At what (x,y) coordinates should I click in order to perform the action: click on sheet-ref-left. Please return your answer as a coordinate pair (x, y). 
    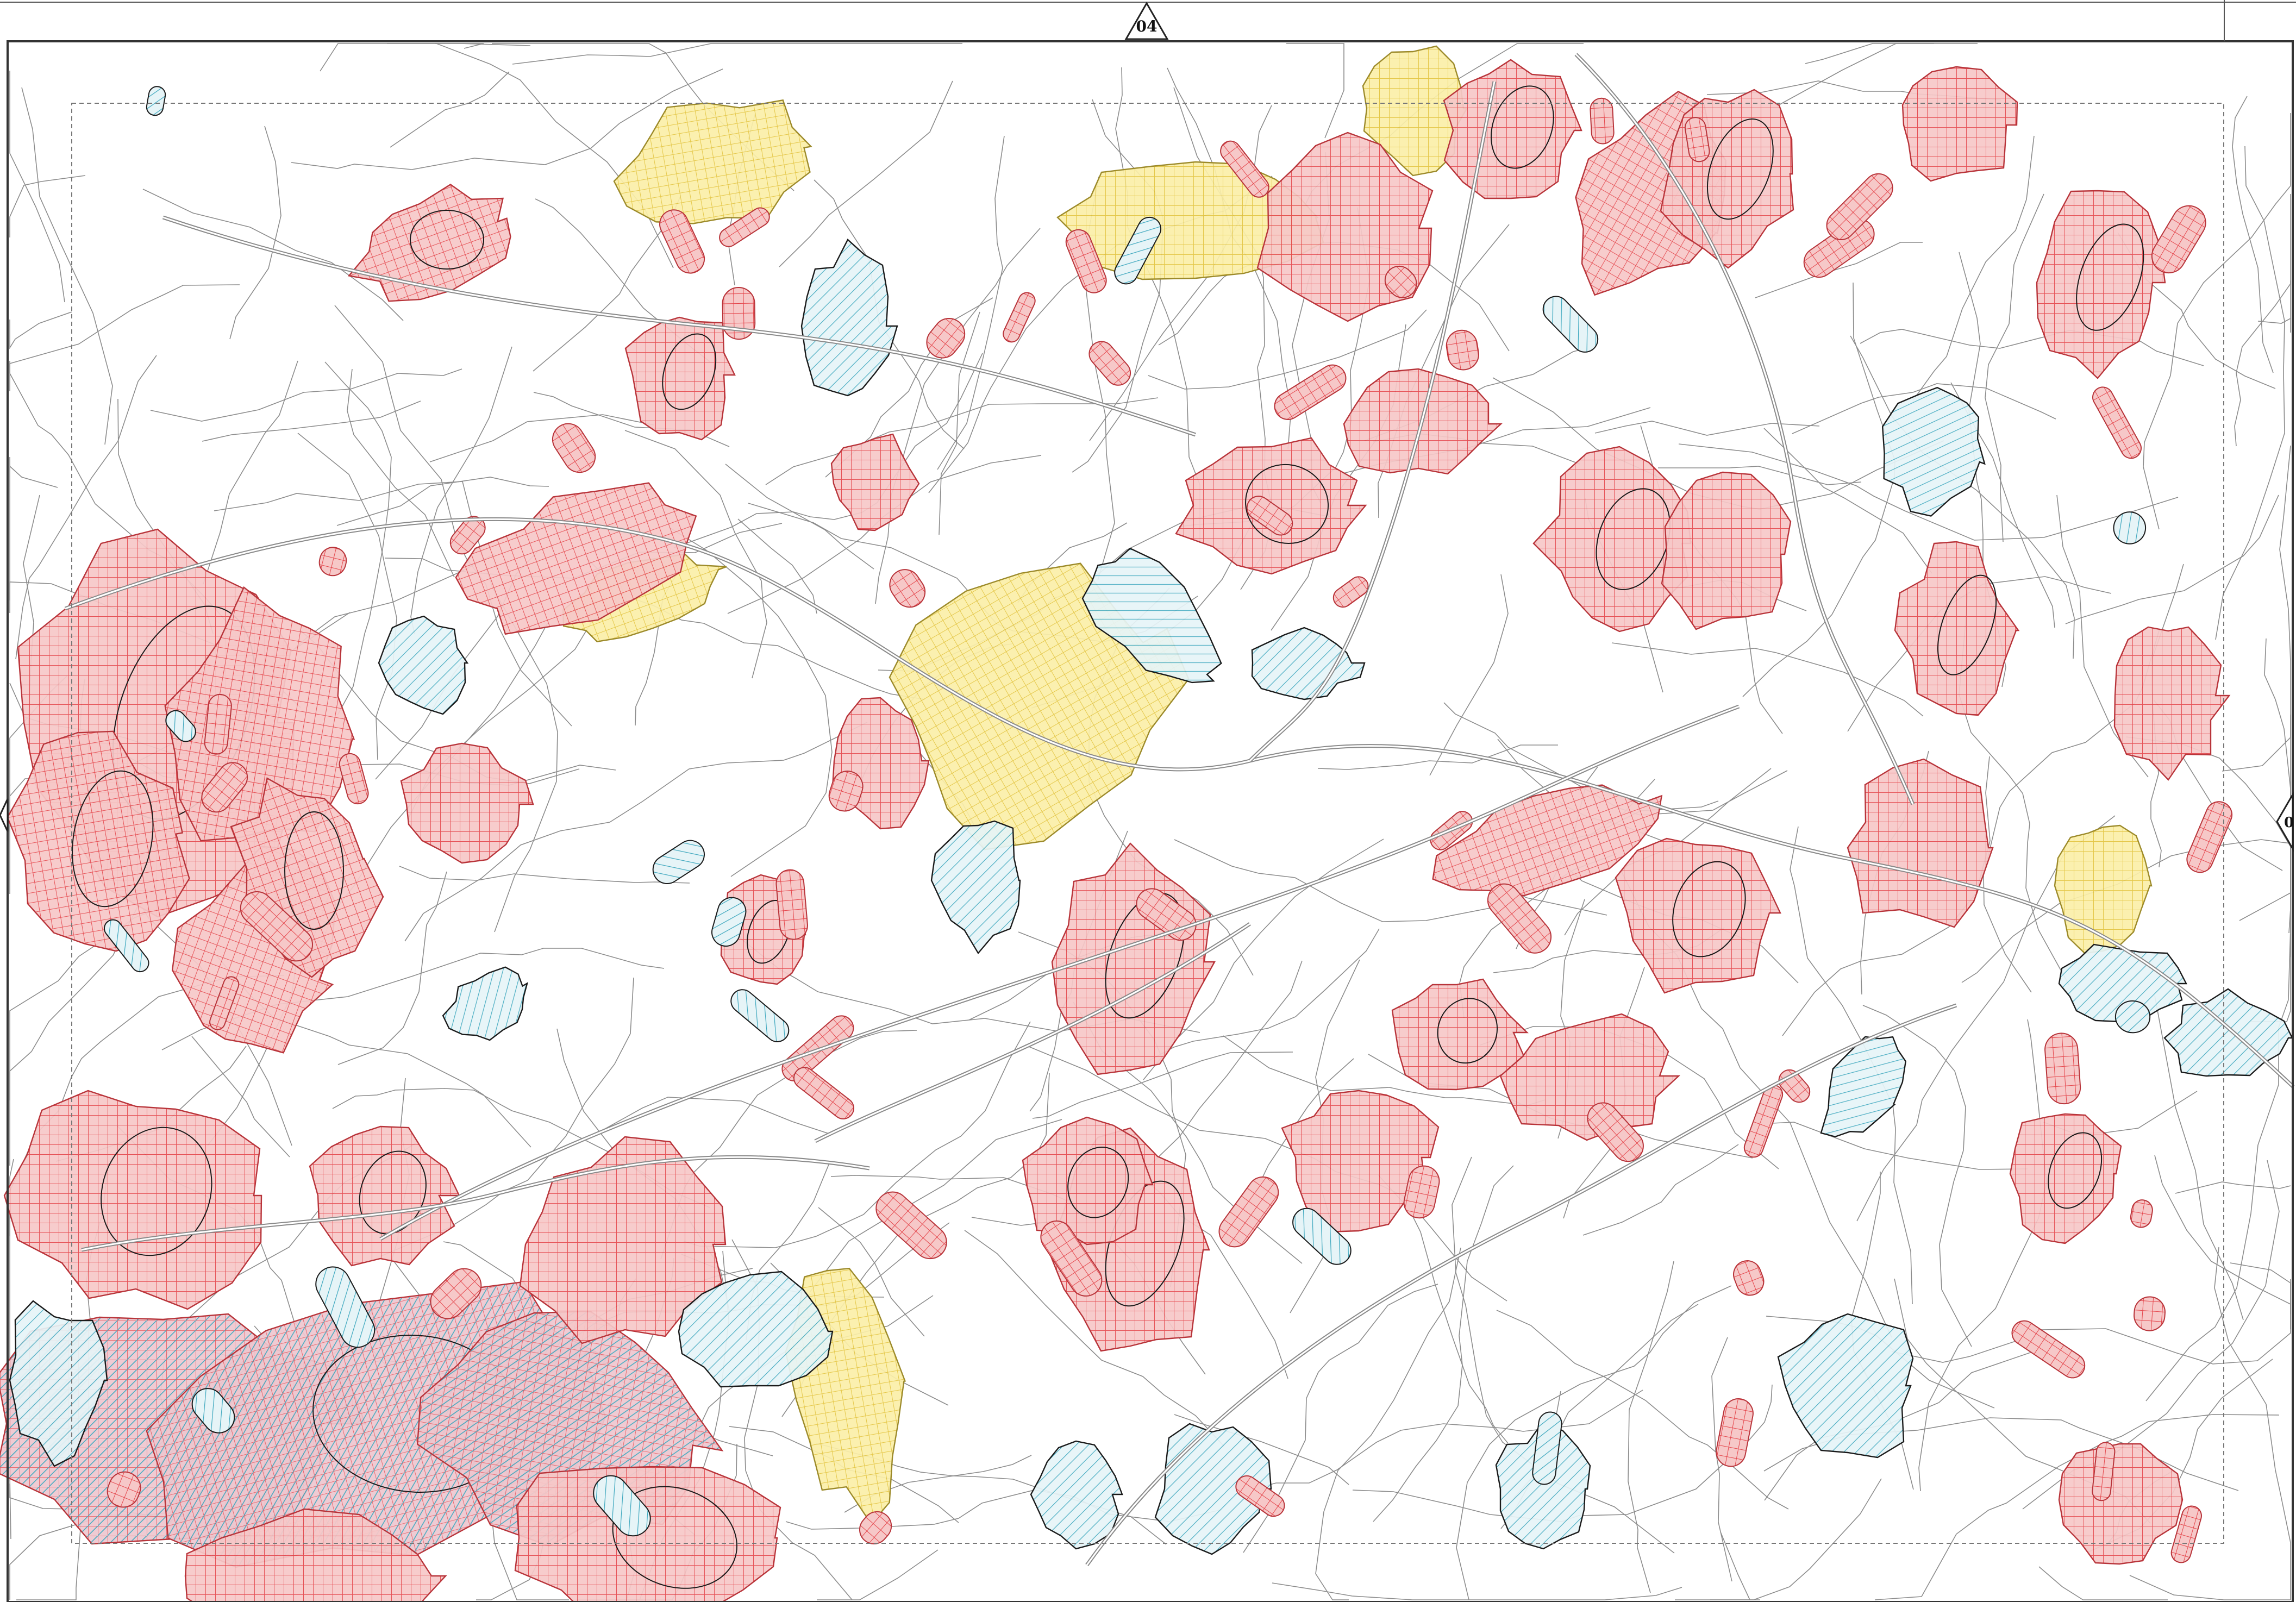
    Looking at the image, I should click on (4, 815).